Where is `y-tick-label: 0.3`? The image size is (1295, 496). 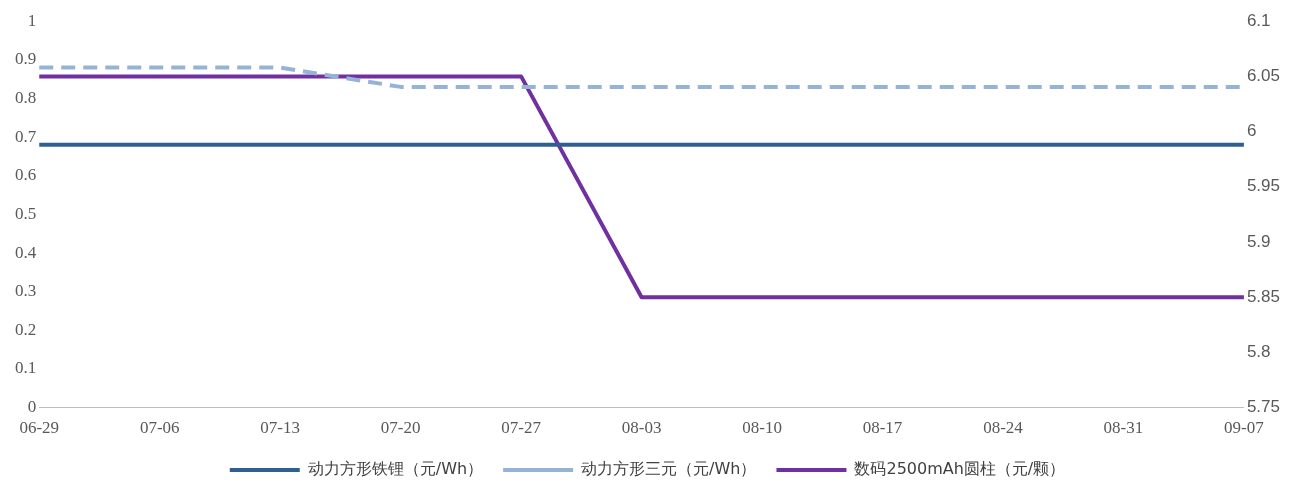 y-tick-label: 0.3 is located at coordinates (26, 291).